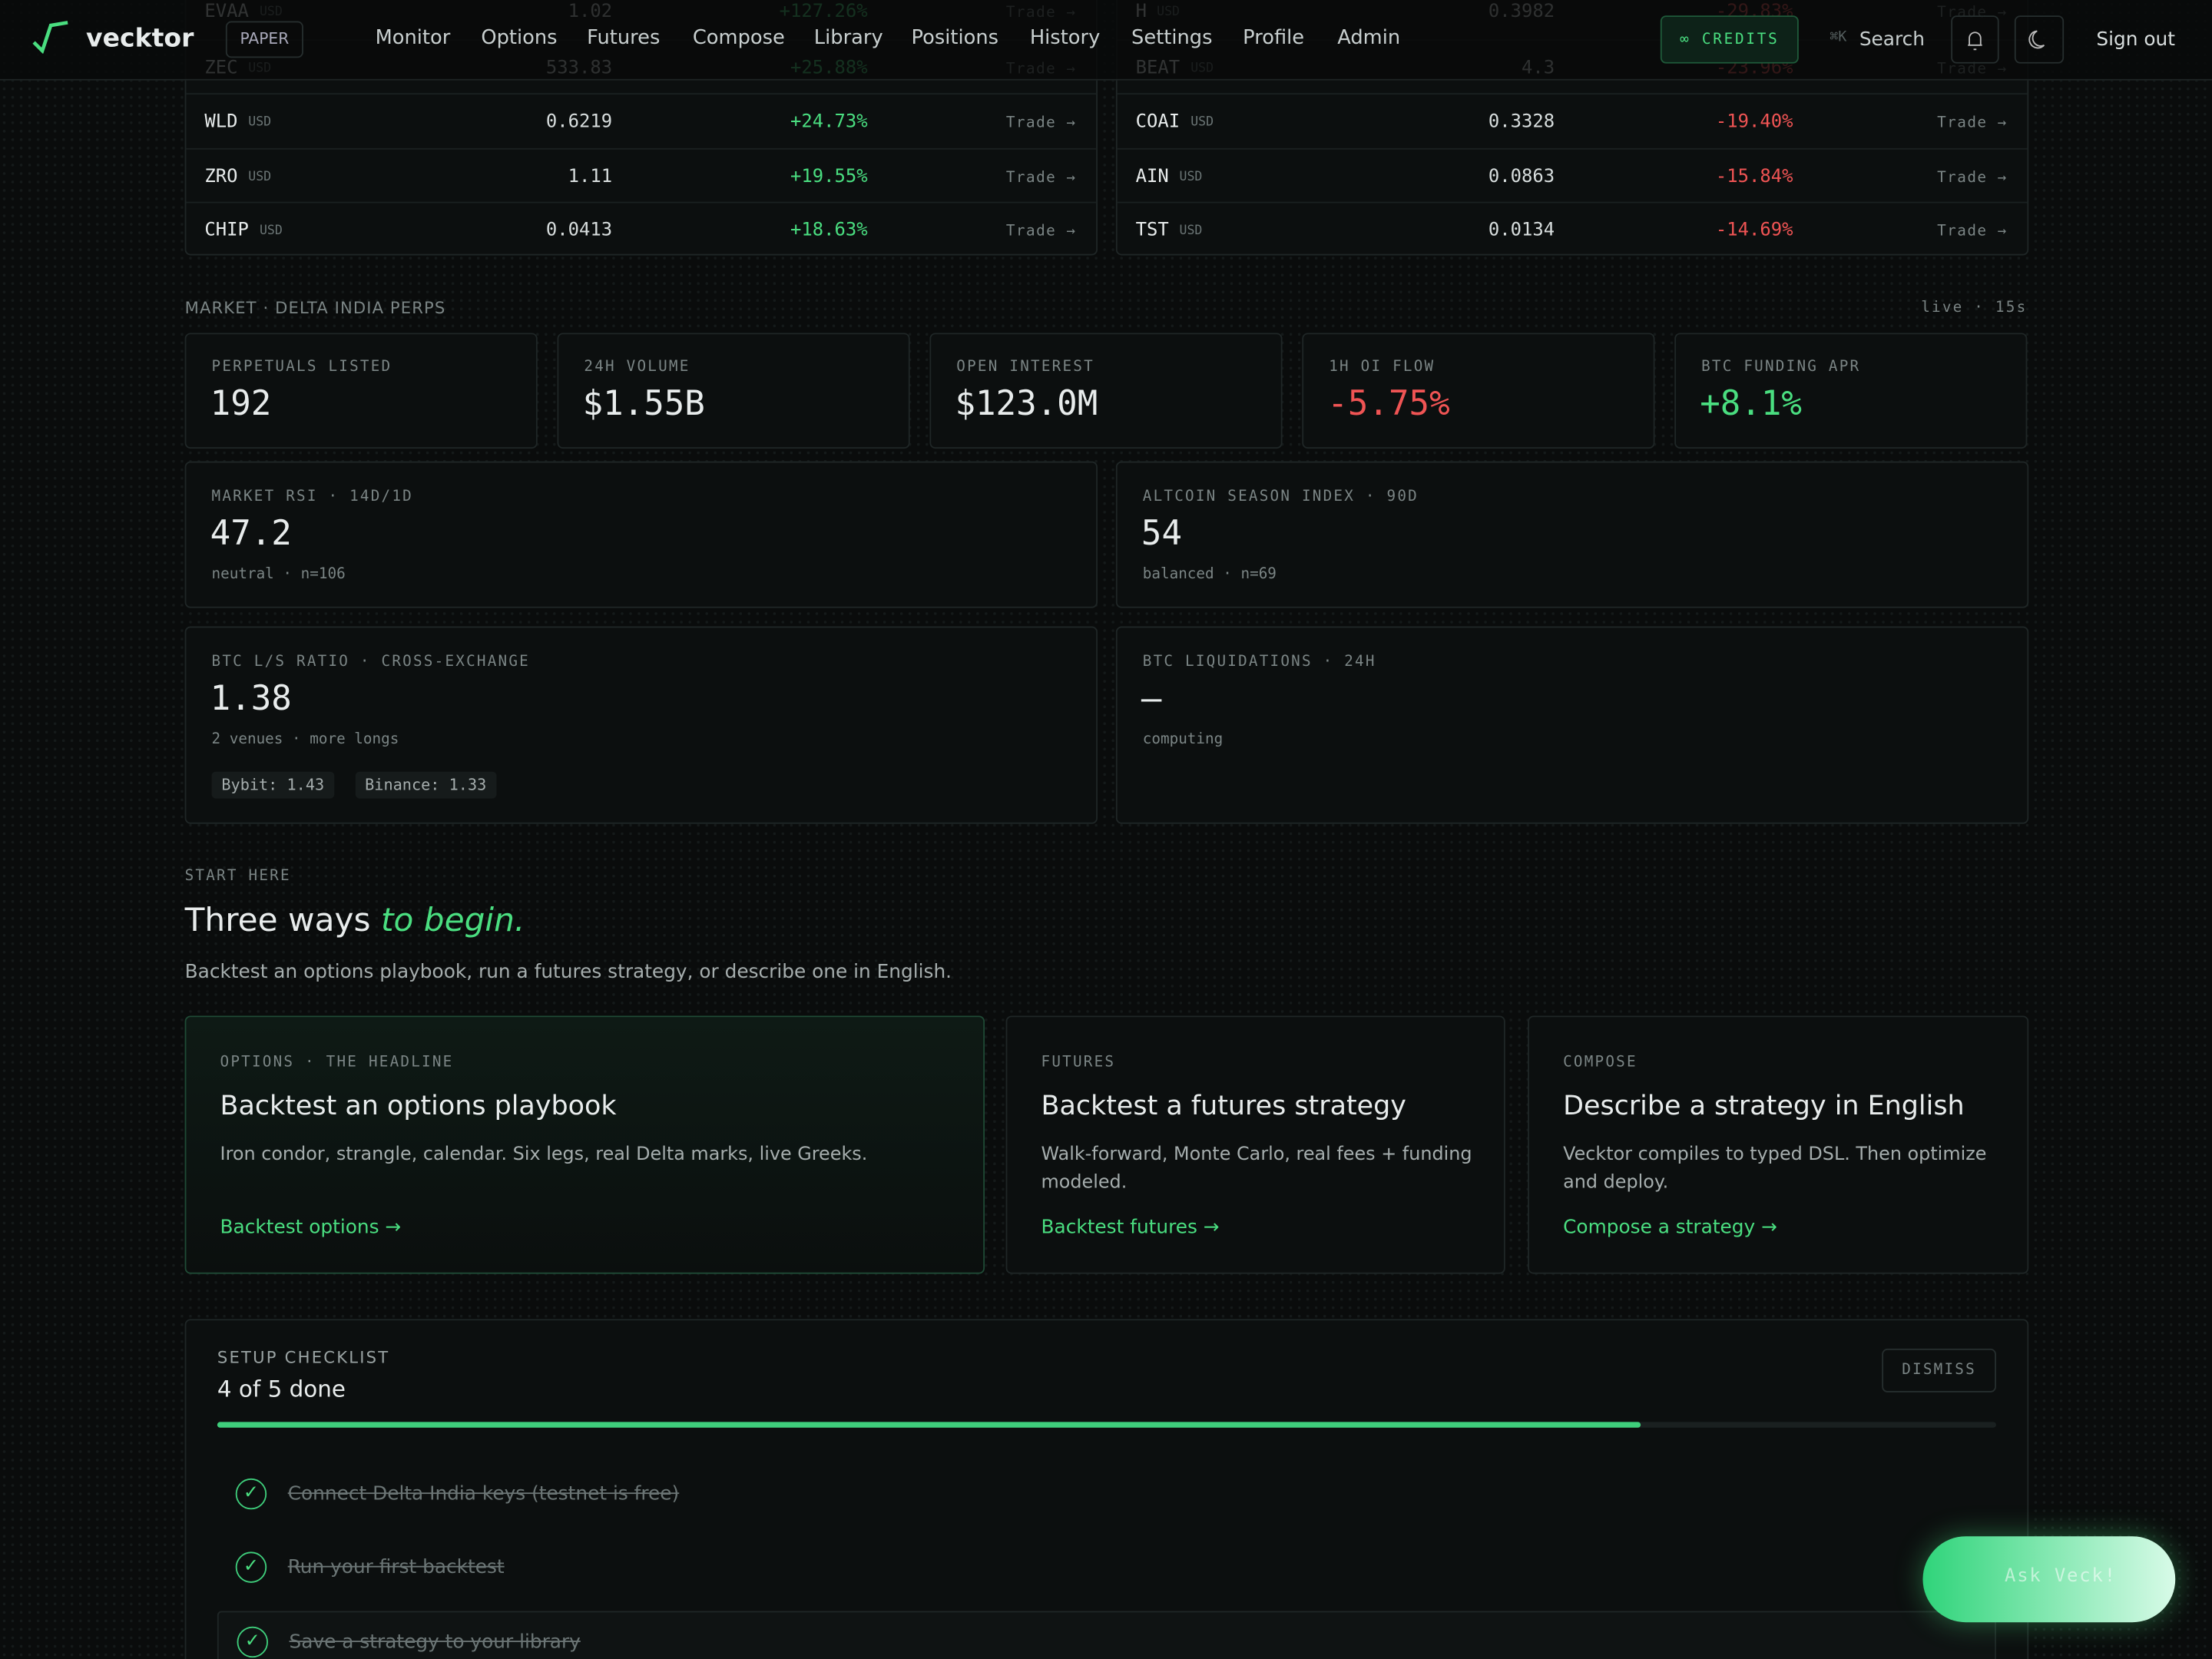  What do you see at coordinates (1670, 1228) in the screenshot?
I see `card-link: Compose a strategy →` at bounding box center [1670, 1228].